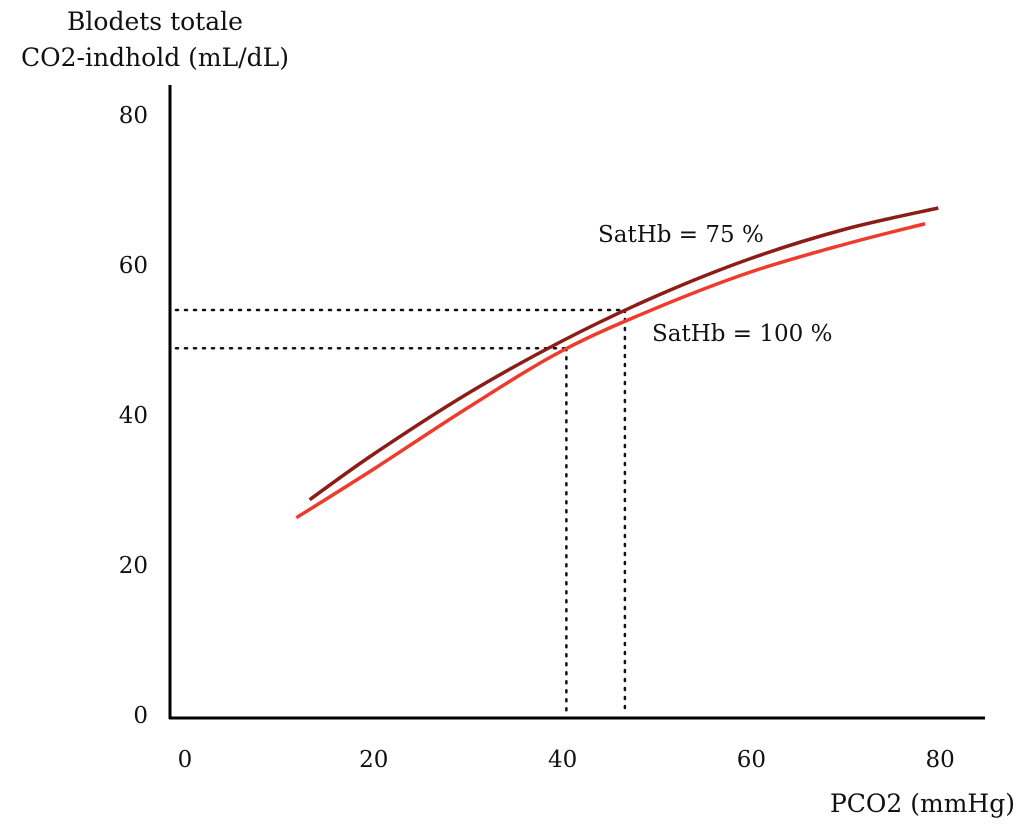 The image size is (1024, 831). What do you see at coordinates (185, 760) in the screenshot?
I see `x-tick-label: 0` at bounding box center [185, 760].